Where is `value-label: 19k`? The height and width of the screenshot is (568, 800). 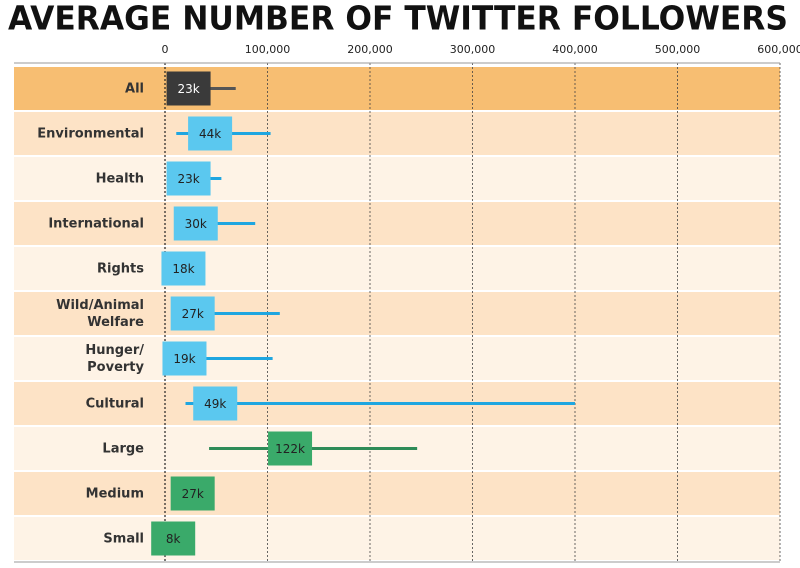 value-label: 19k is located at coordinates (184, 359).